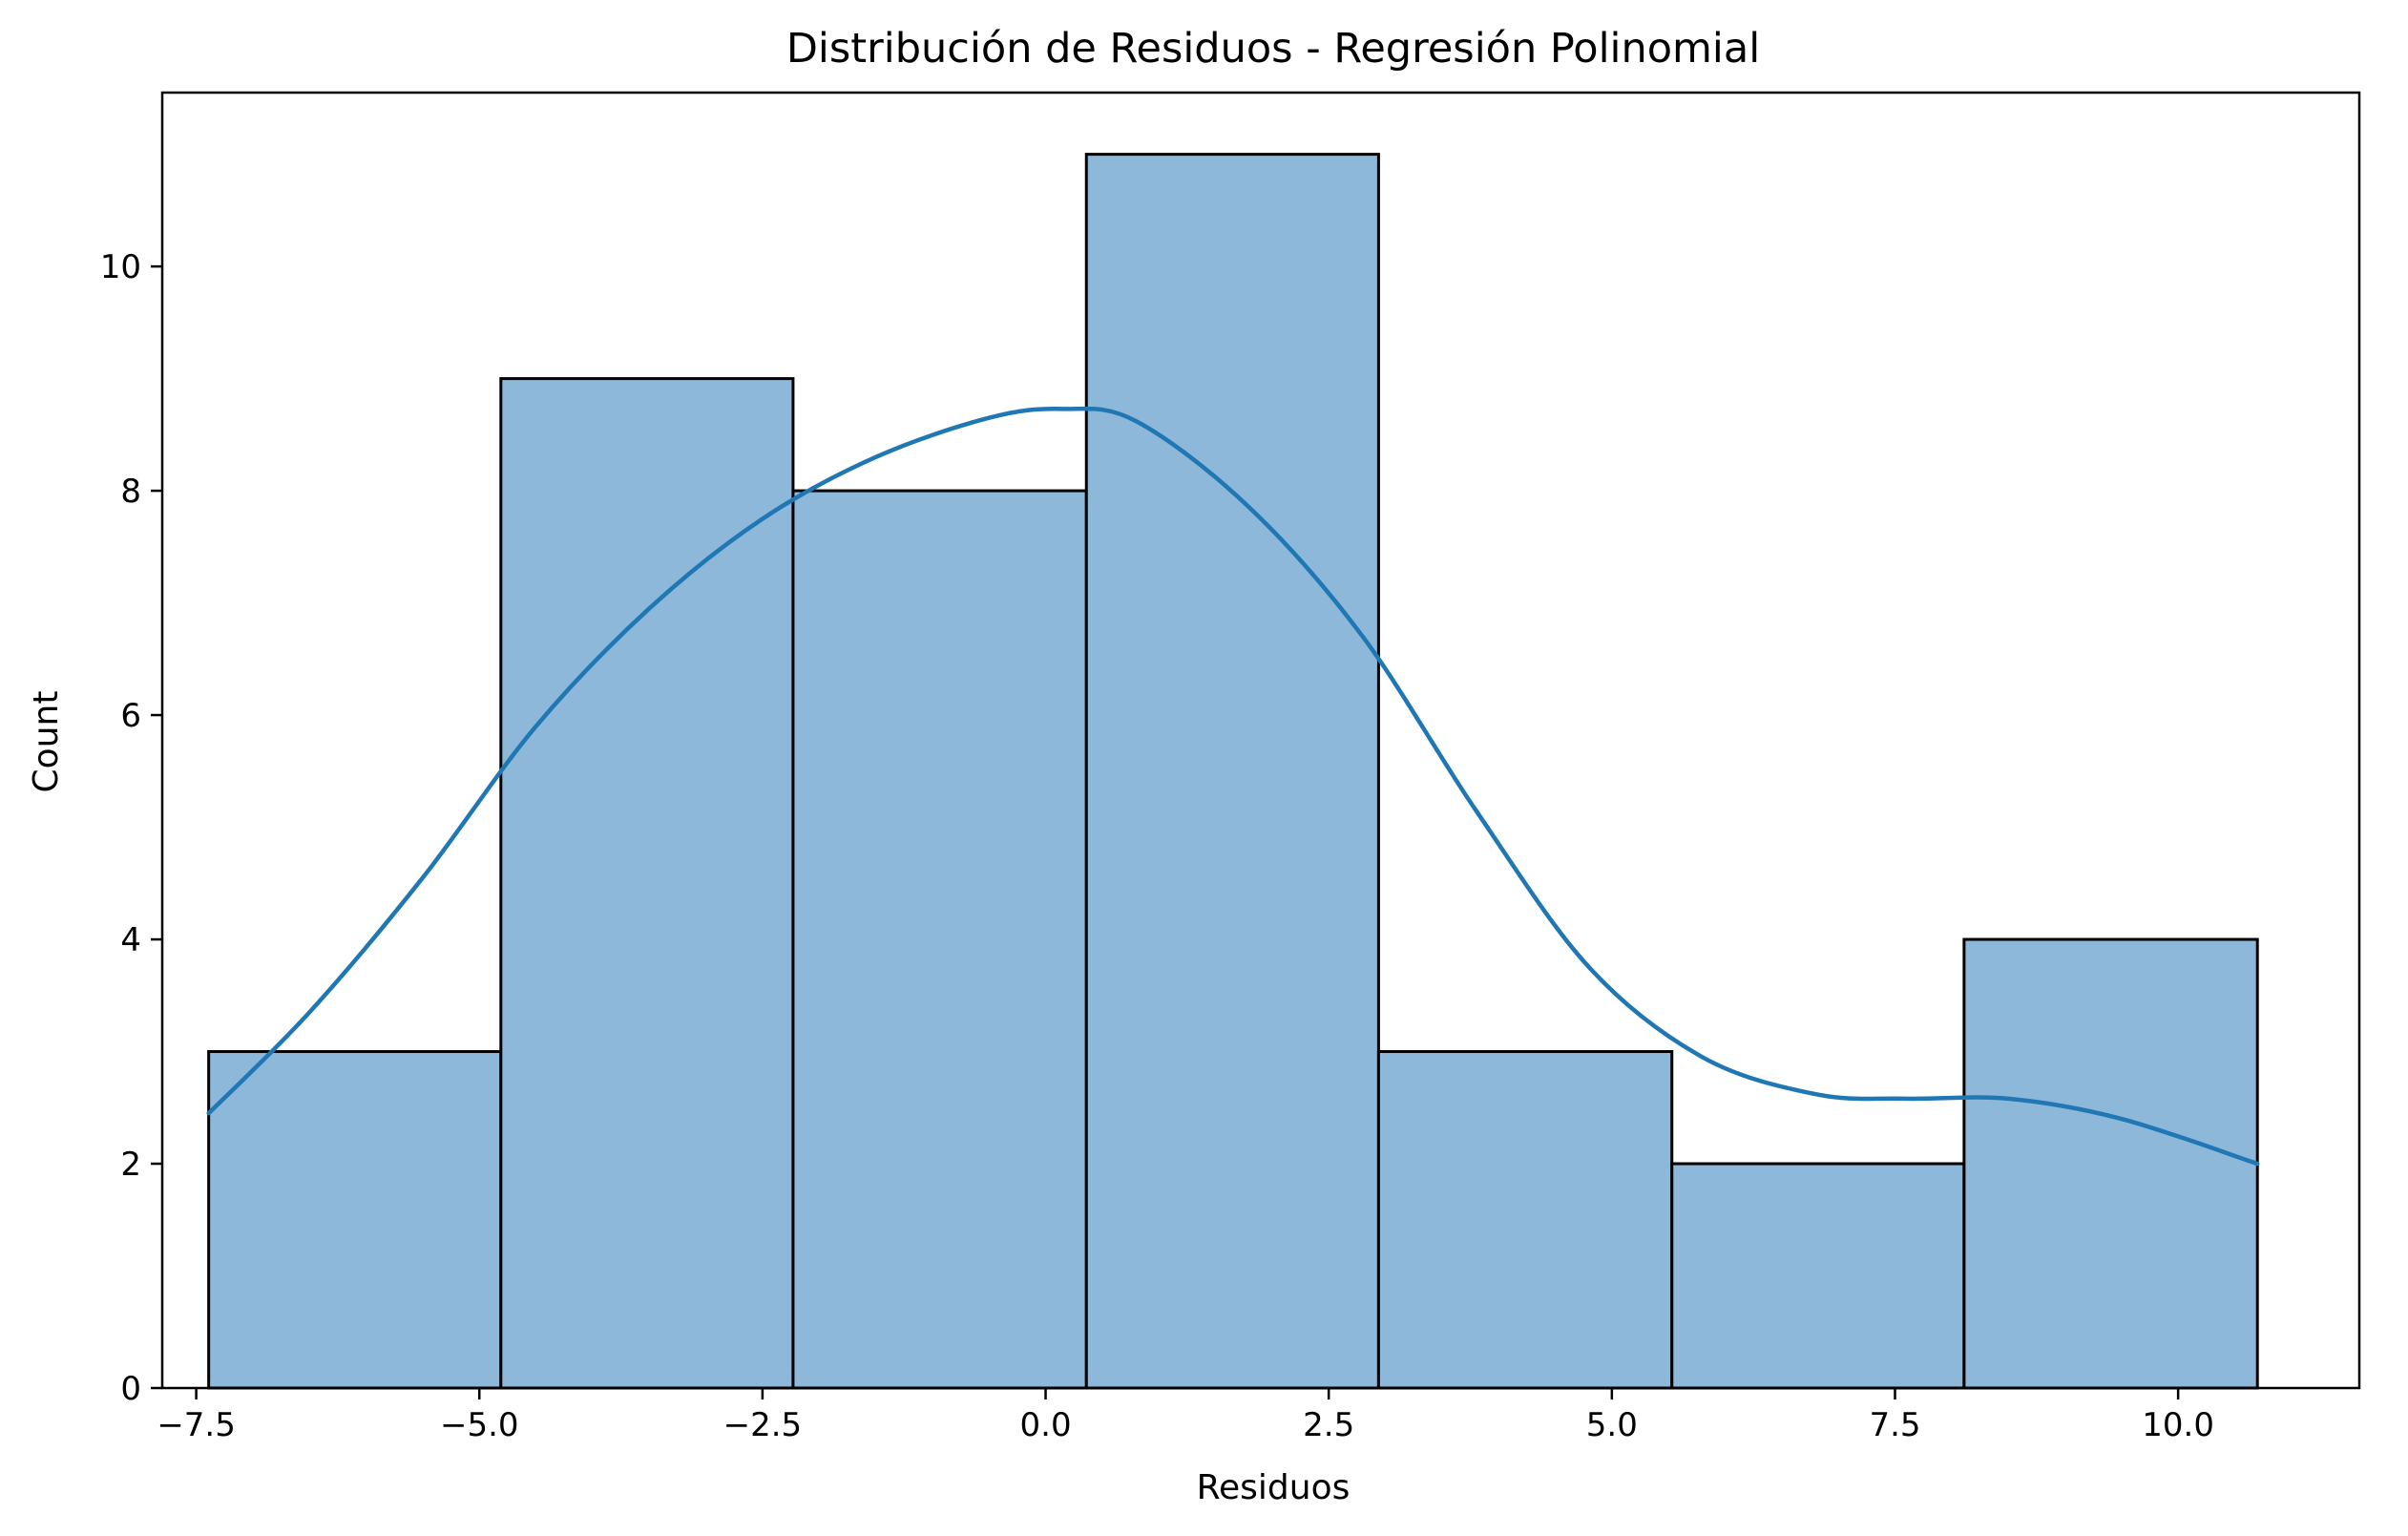  I want to click on x-tick-label: 7.5, so click(1894, 1425).